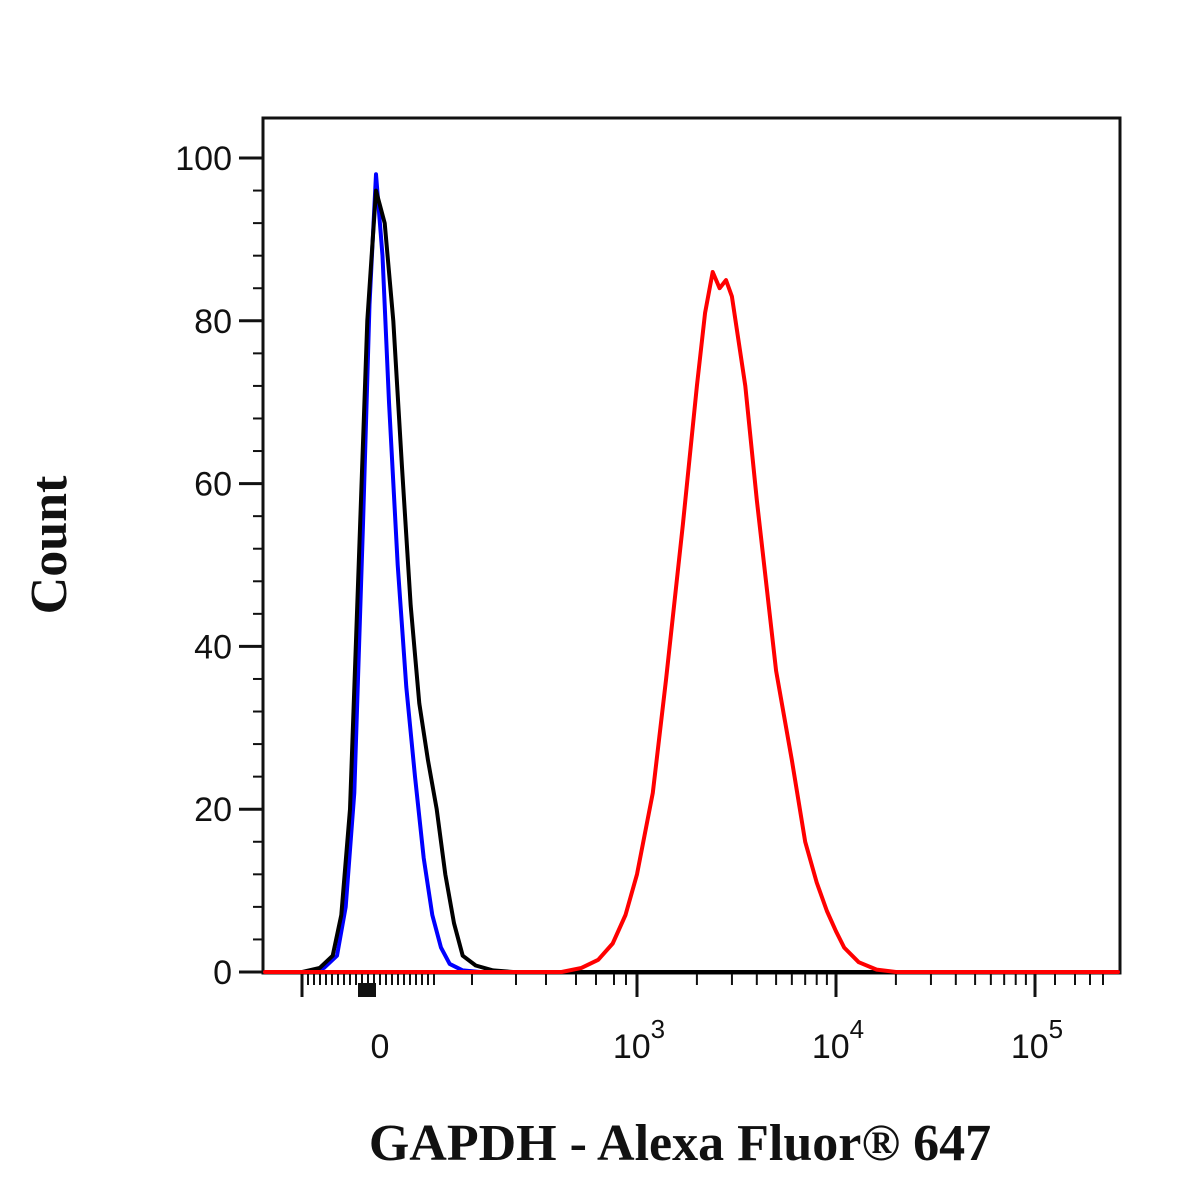  I want to click on x-tick-exponent: 5, so click(1056, 1029).